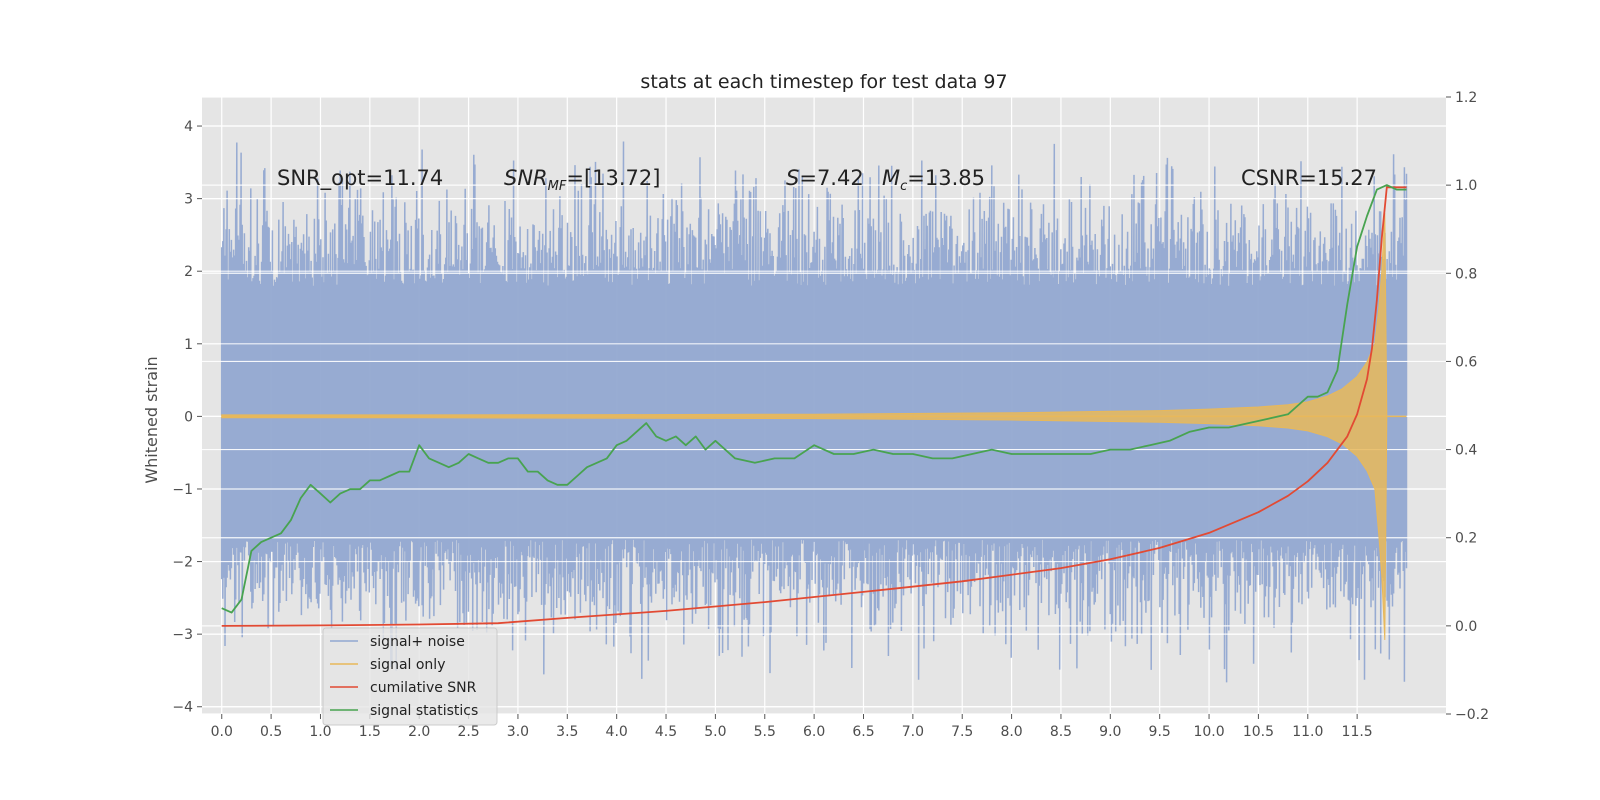  What do you see at coordinates (1466, 627) in the screenshot?
I see `y-right-tick-label: 0.0` at bounding box center [1466, 627].